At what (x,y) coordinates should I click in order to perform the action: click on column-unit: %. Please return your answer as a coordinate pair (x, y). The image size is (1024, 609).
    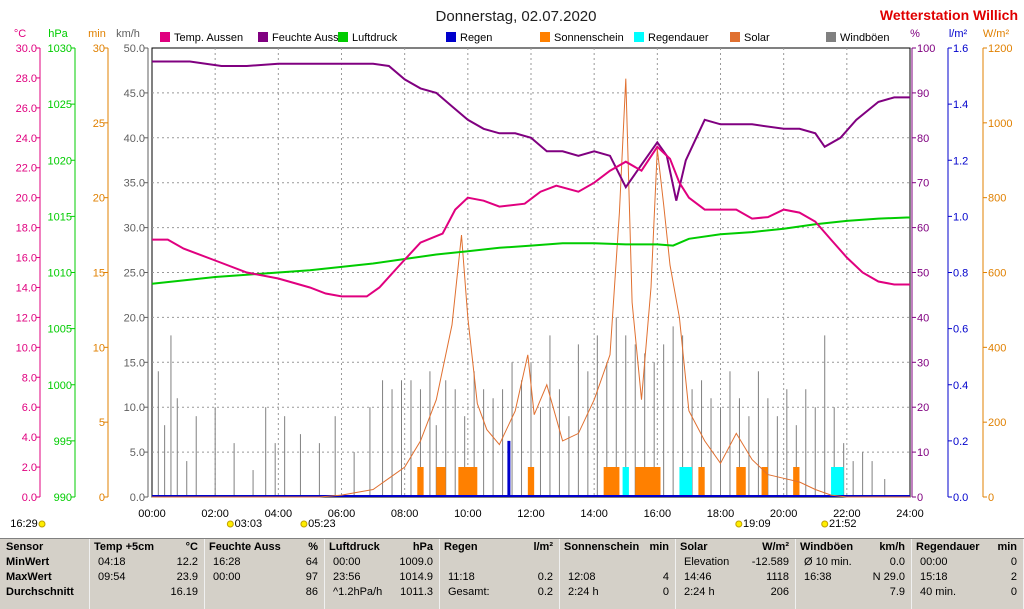
    Looking at the image, I should click on (313, 547).